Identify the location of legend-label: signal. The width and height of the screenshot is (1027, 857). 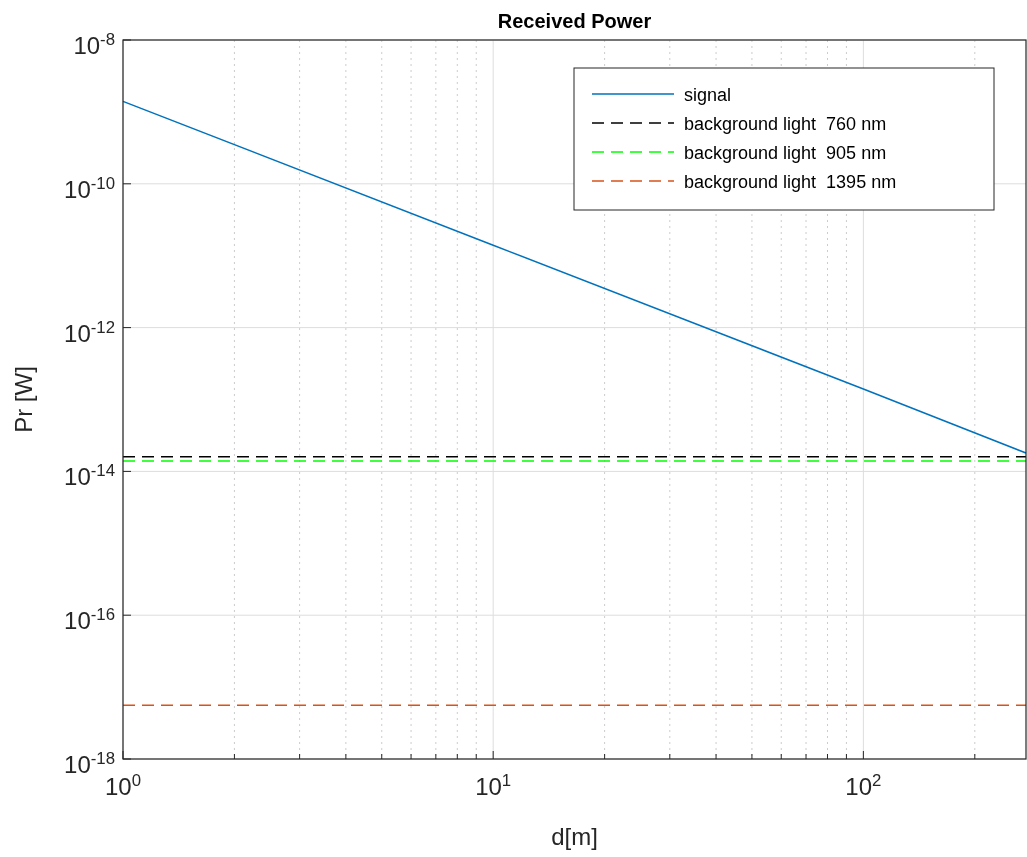
(708, 95).